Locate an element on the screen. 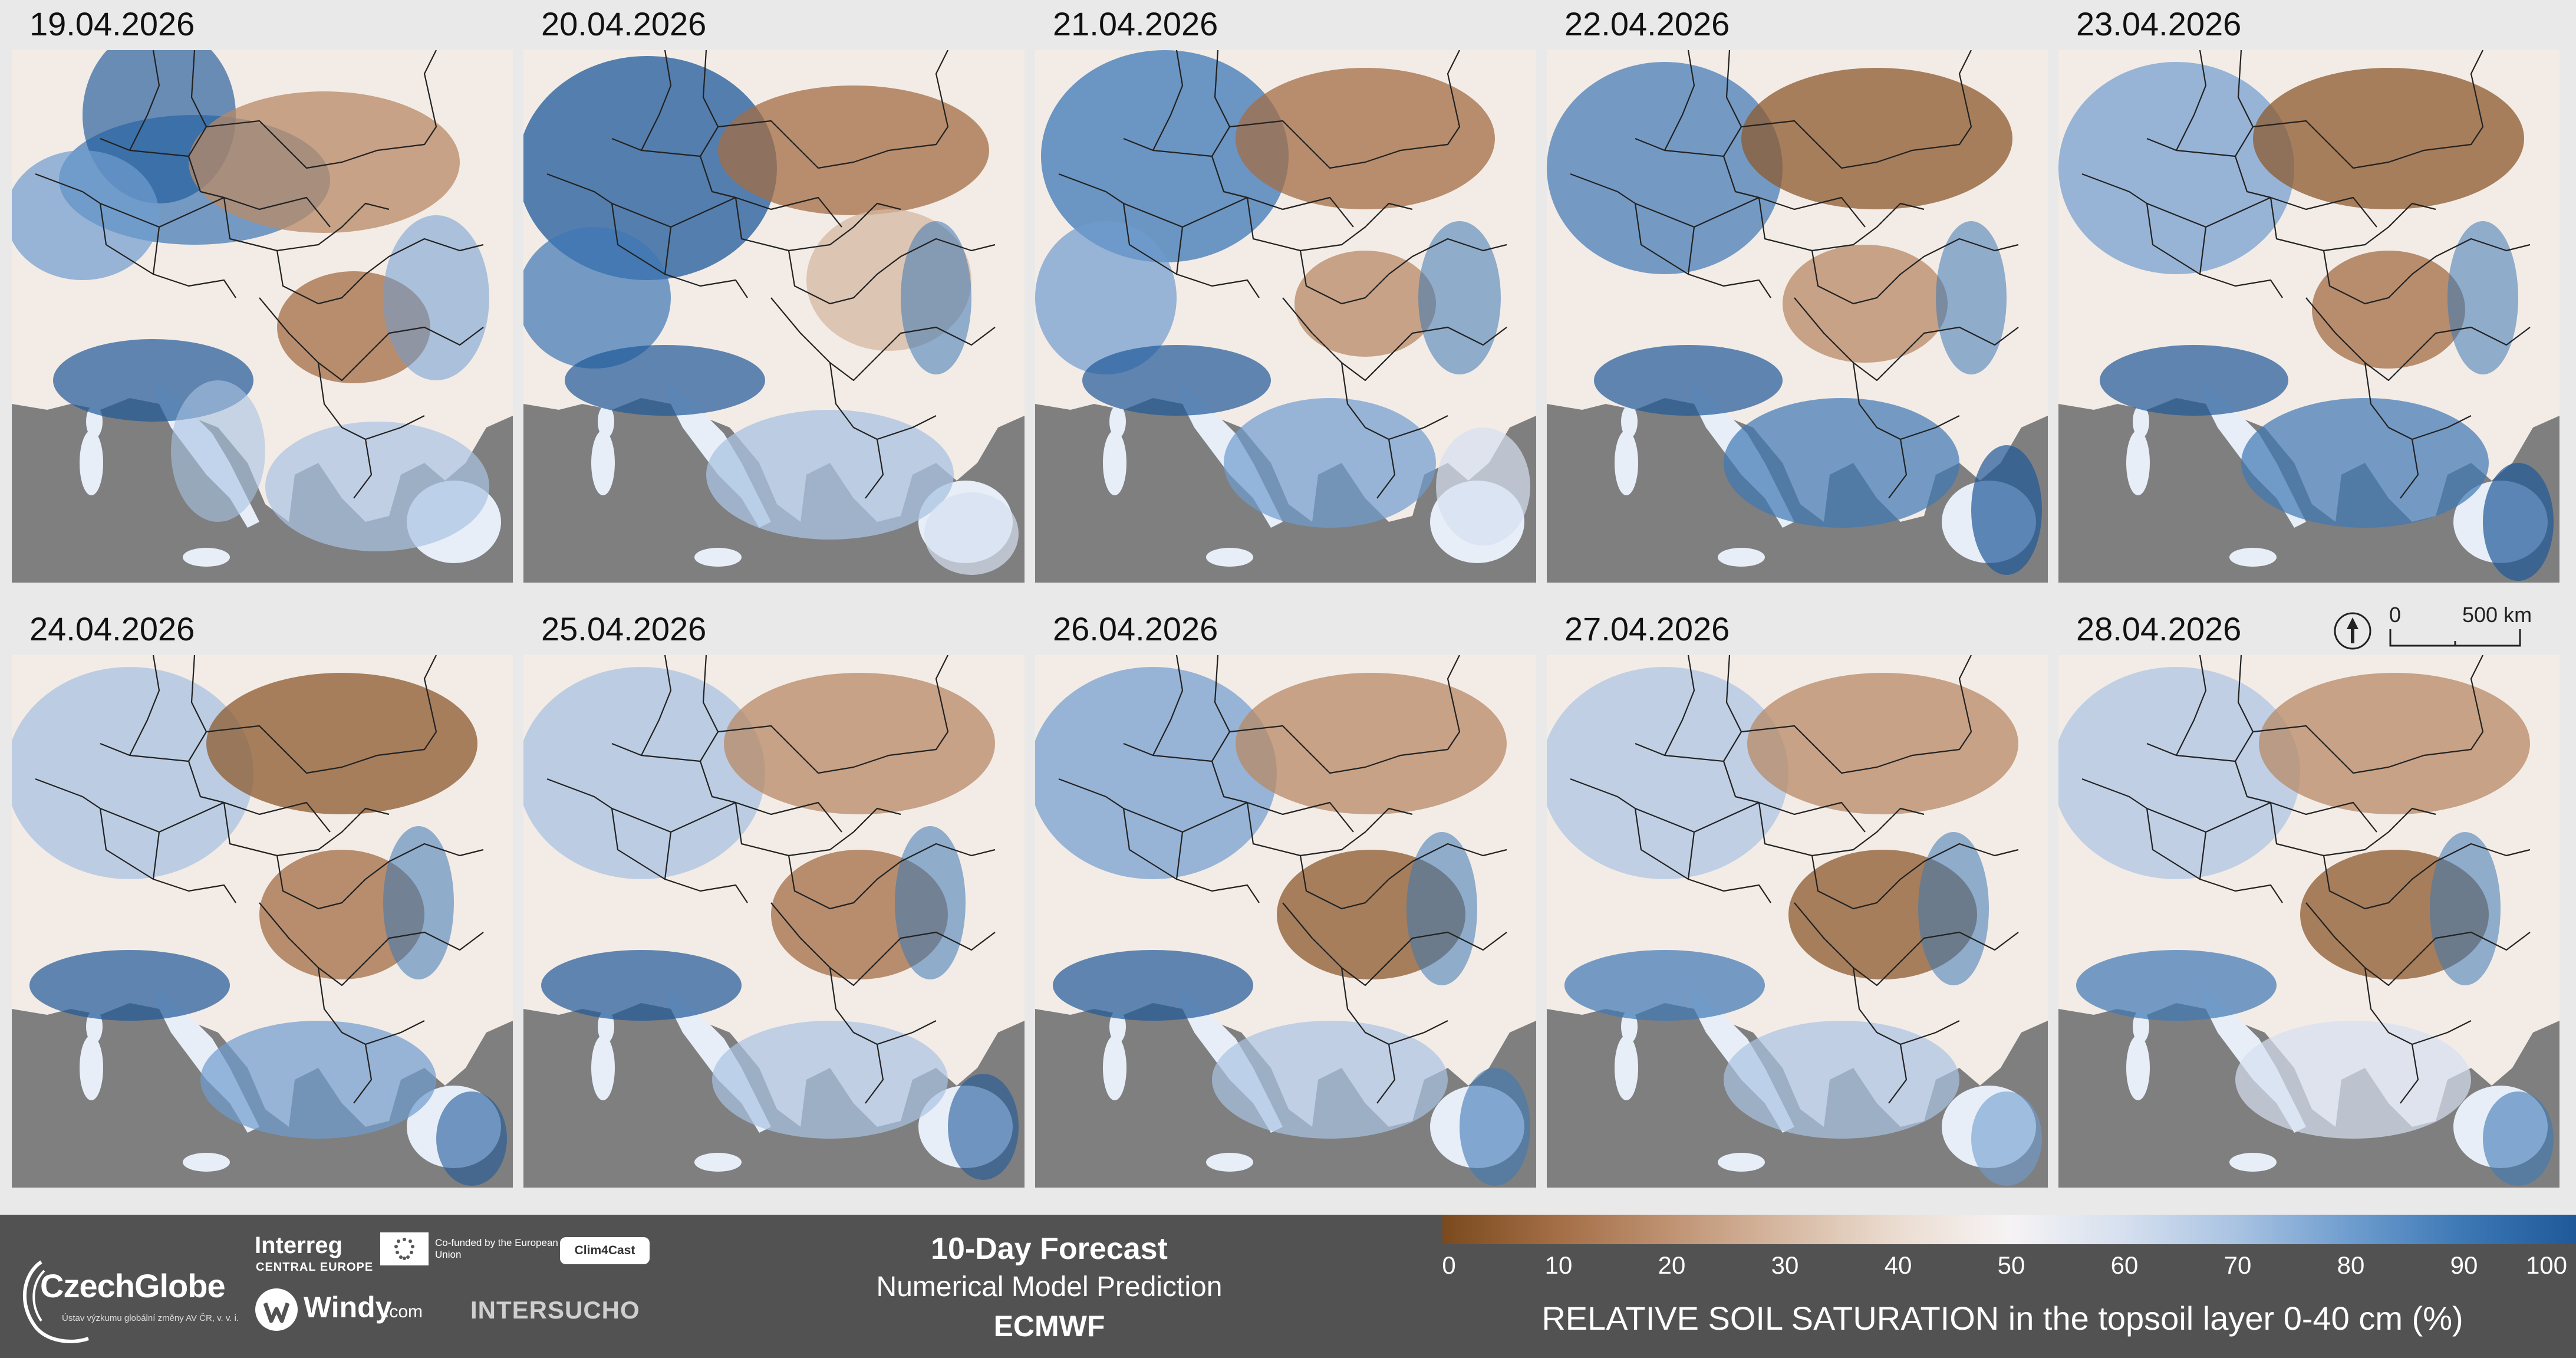 This screenshot has height=1358, width=2576. legend-tick: 60 is located at coordinates (2124, 1265).